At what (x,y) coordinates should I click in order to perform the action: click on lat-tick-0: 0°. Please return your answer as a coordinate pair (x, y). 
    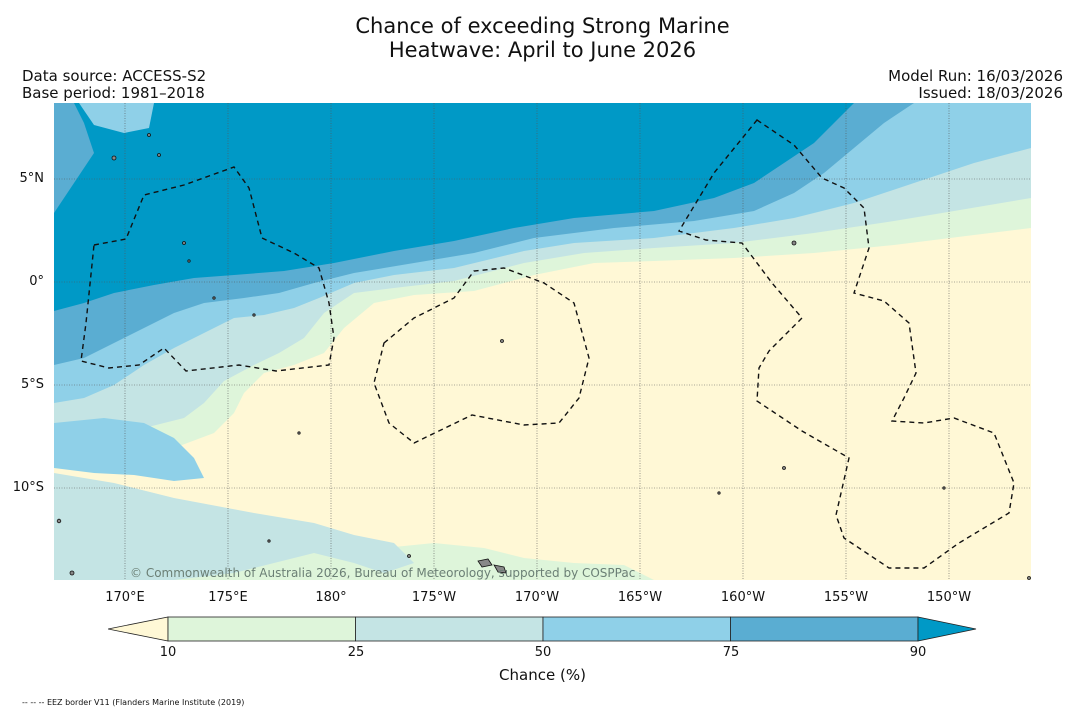
    Looking at the image, I should click on (36, 281).